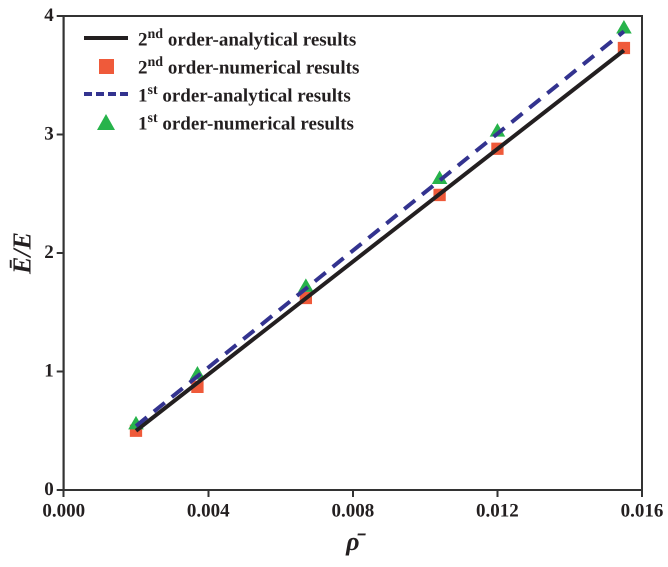 This screenshot has height=567, width=668. What do you see at coordinates (356, 541) in the screenshot?
I see `x-axis-title: ρ̄` at bounding box center [356, 541].